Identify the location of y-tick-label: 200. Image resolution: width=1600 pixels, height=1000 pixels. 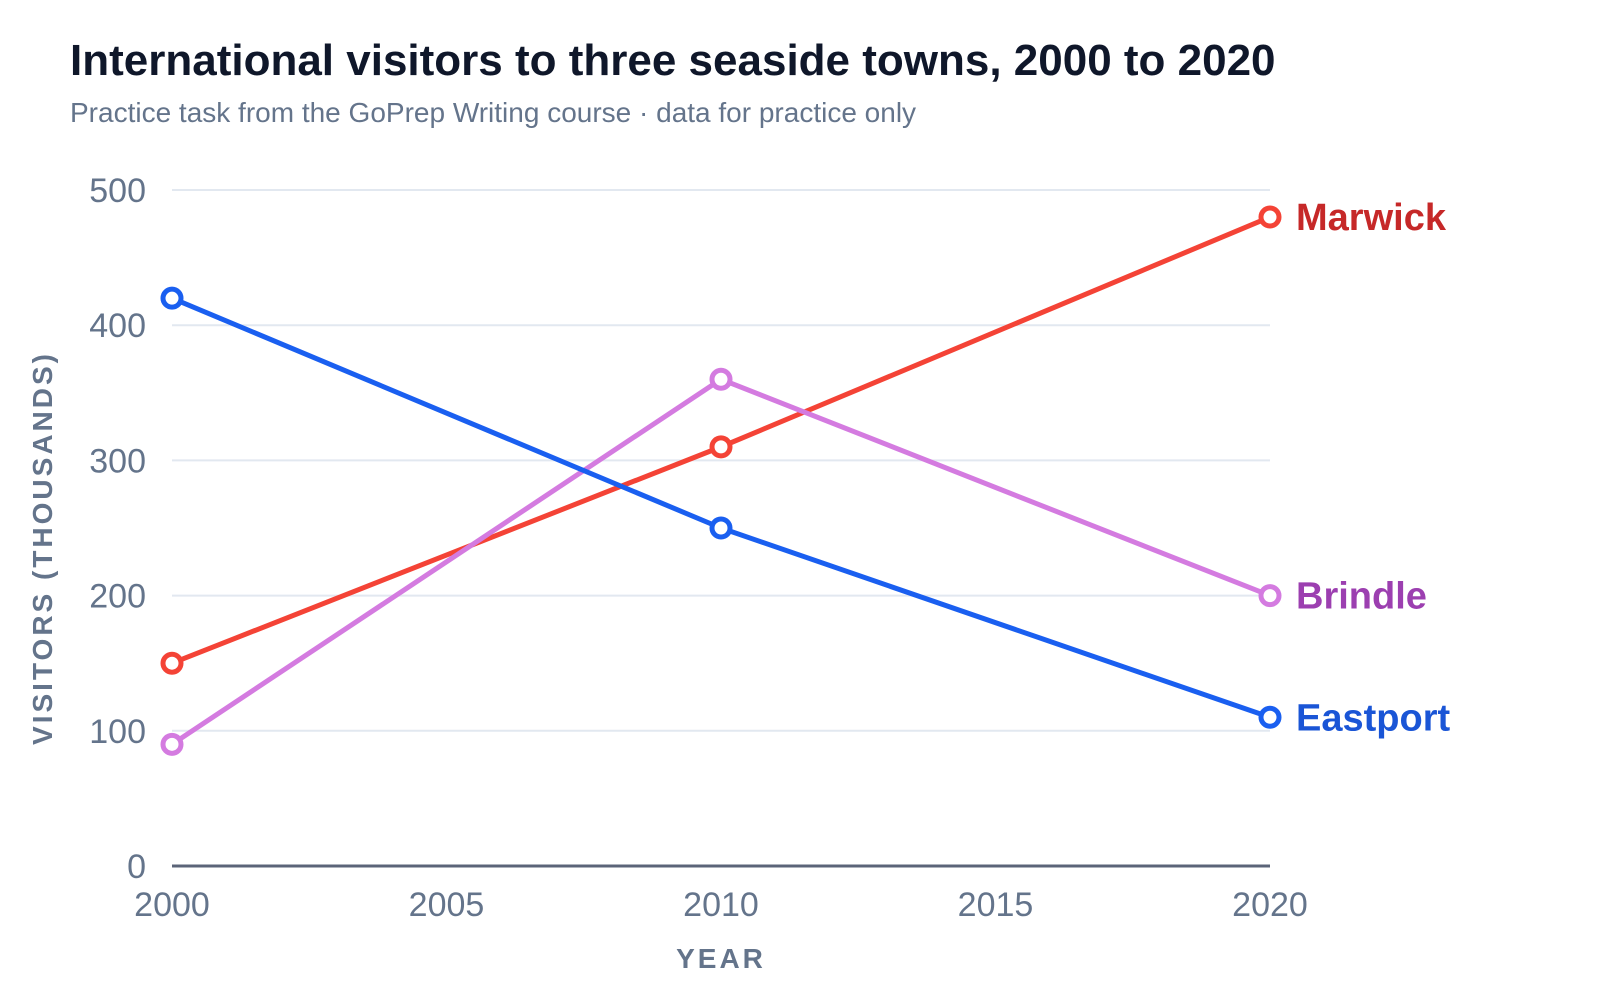
(117, 597).